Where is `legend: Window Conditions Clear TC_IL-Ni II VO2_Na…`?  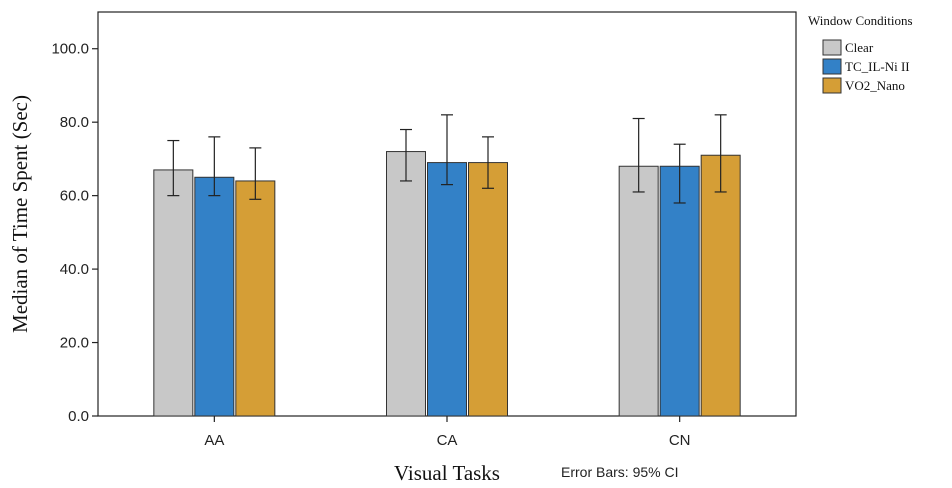
legend: Window Conditions Clear TC_IL-Ni II VO2_Na… is located at coordinates (860, 53).